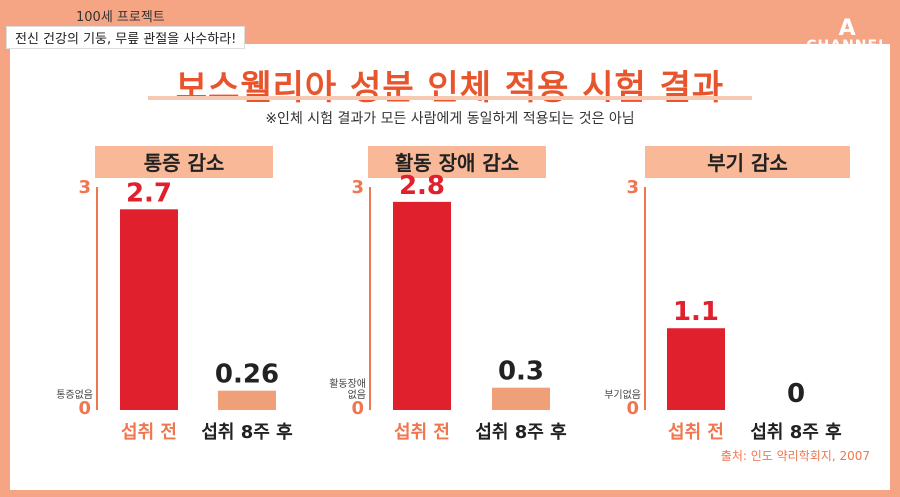  I want to click on data-label: 0.3, so click(521, 372).